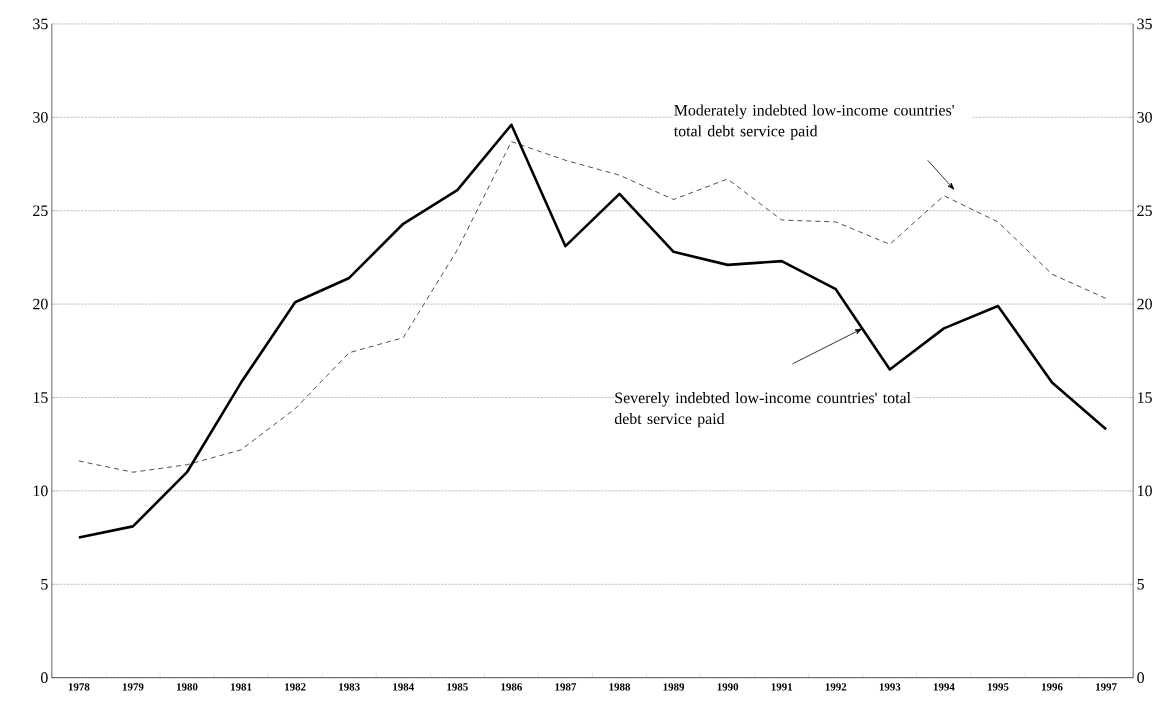 The image size is (1175, 708). Describe the element at coordinates (1144, 304) in the screenshot. I see `y2-tick-label: 20` at that location.